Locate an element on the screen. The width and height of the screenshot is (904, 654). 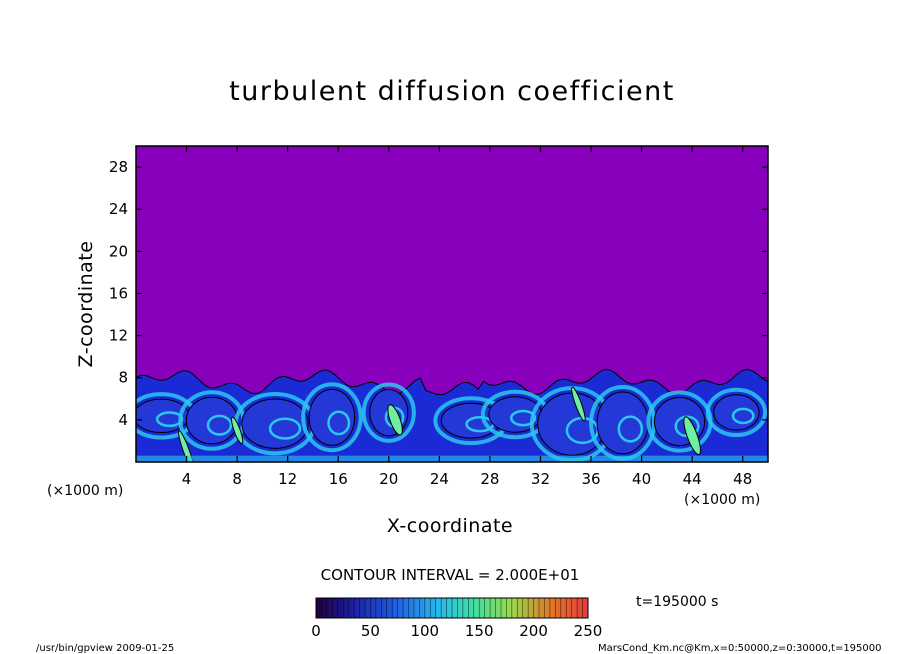
x-tick-label: 12 is located at coordinates (287, 479).